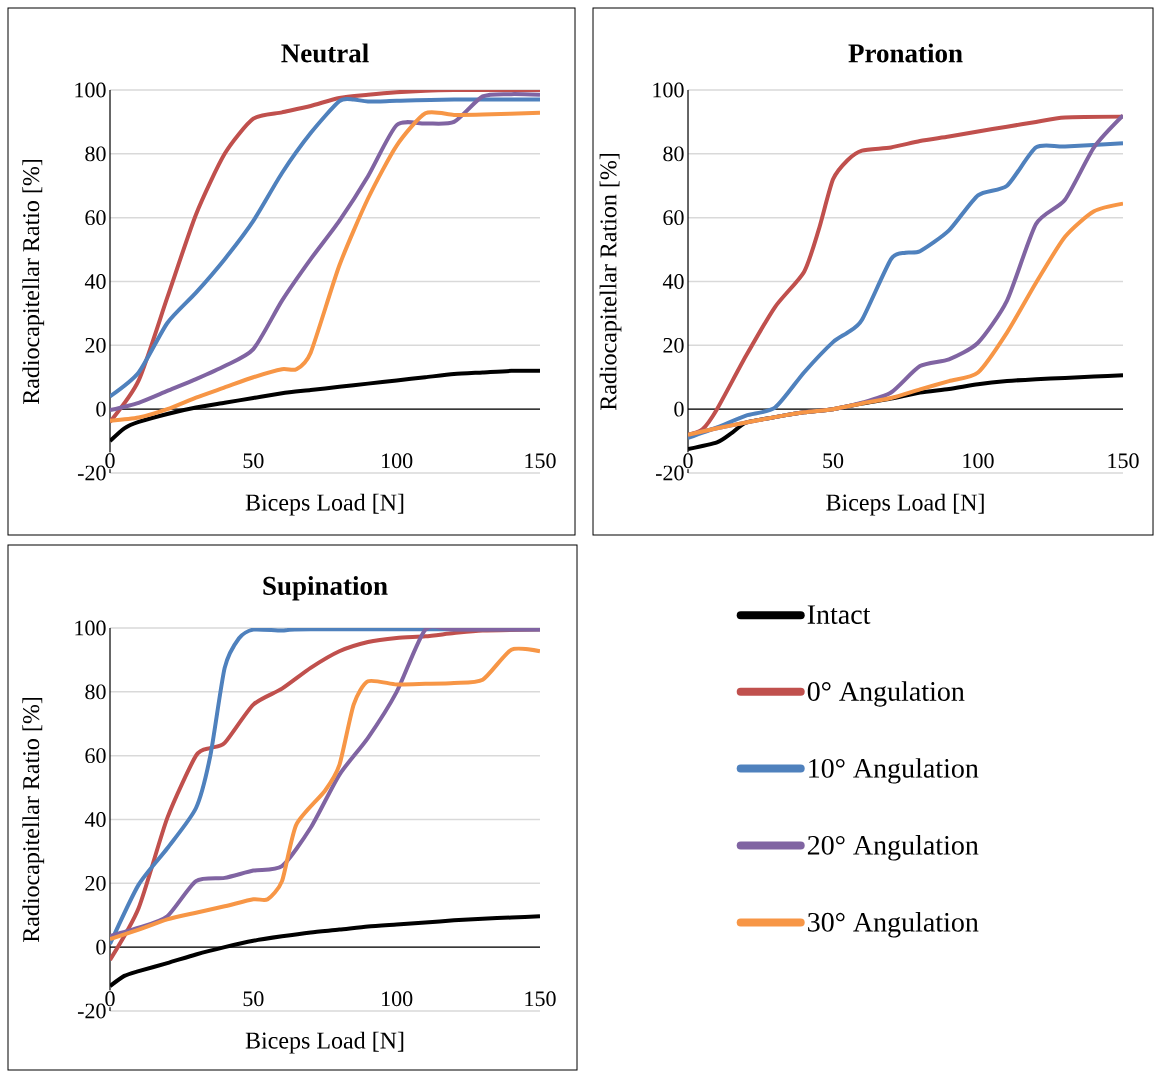 The image size is (1155, 1072). What do you see at coordinates (893, 848) in the screenshot?
I see `legend-label: 20° Angulation` at bounding box center [893, 848].